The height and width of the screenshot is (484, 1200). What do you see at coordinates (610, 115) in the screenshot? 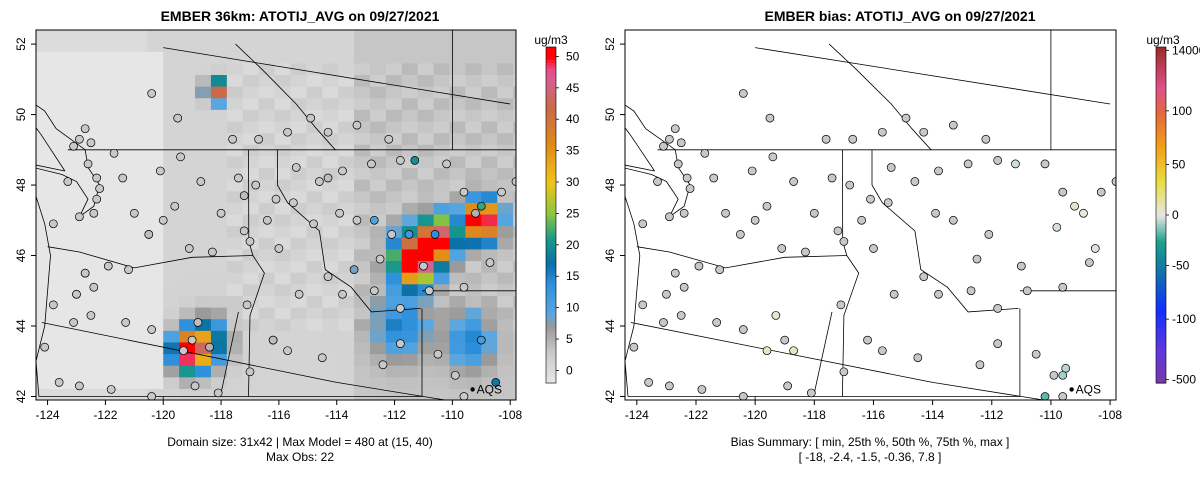
I see `y-tick-label: 50` at bounding box center [610, 115].